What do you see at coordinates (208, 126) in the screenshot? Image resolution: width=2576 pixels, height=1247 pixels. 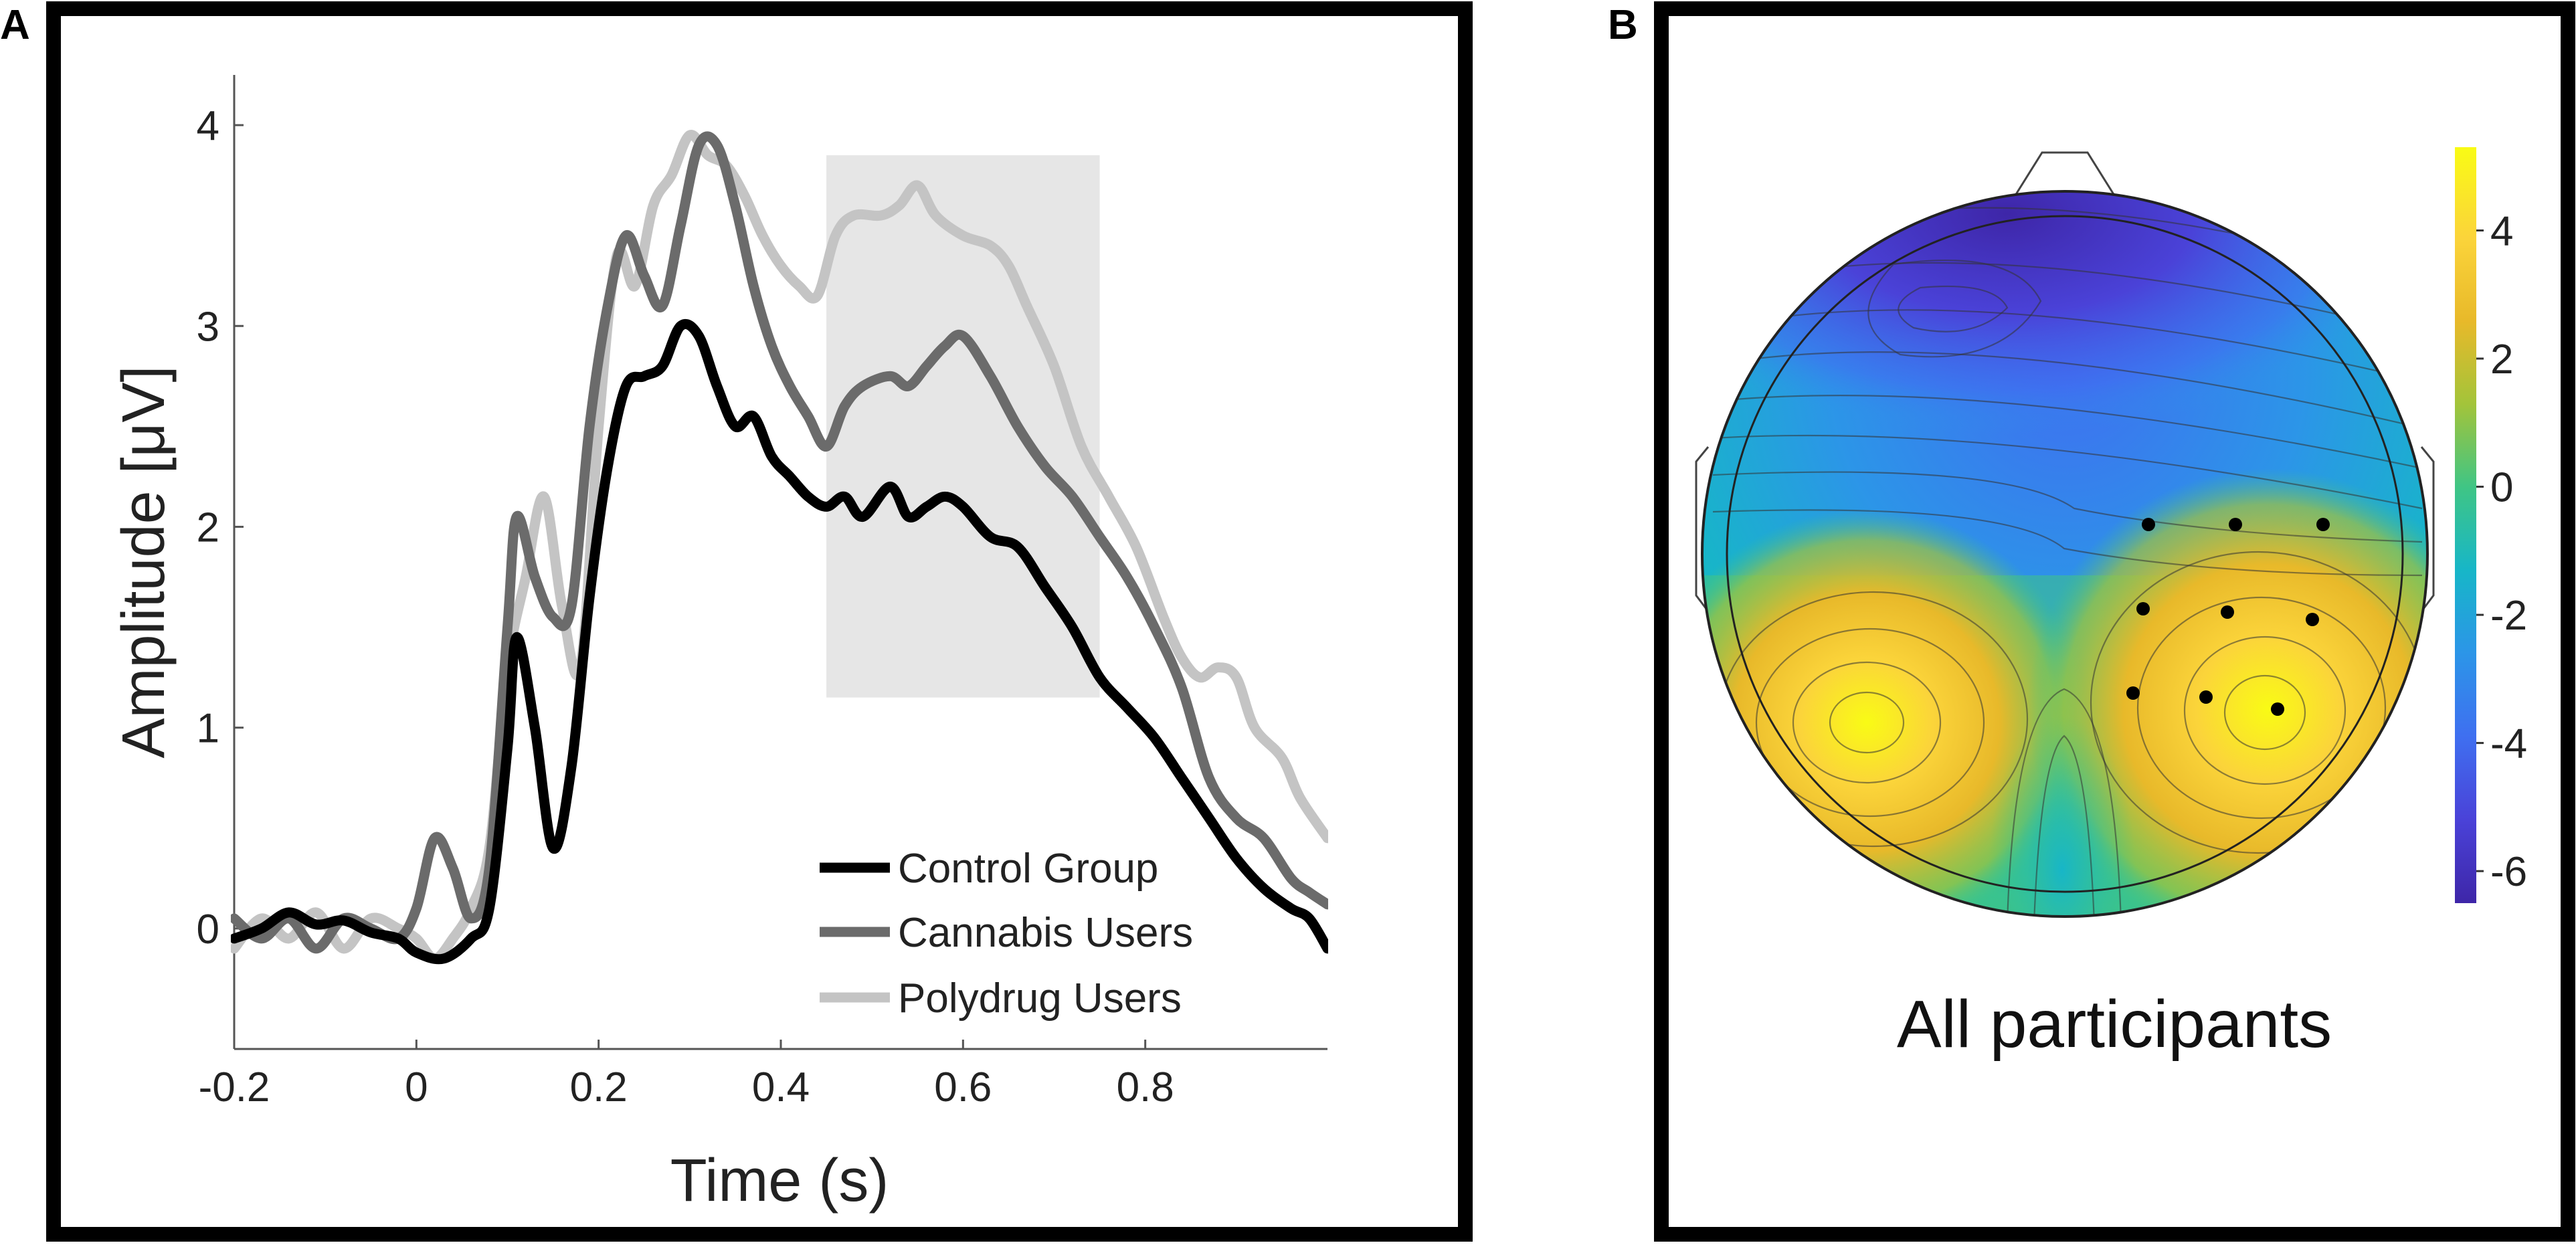 I see `y-tick-label: 4` at bounding box center [208, 126].